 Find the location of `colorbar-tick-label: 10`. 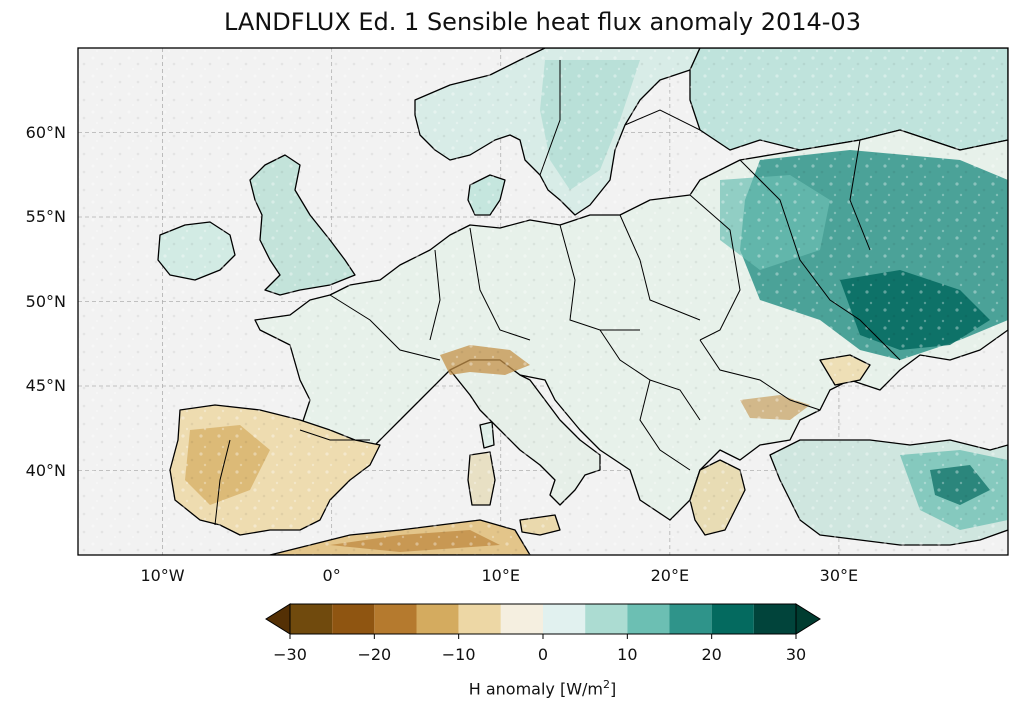

colorbar-tick-label: 10 is located at coordinates (627, 654).